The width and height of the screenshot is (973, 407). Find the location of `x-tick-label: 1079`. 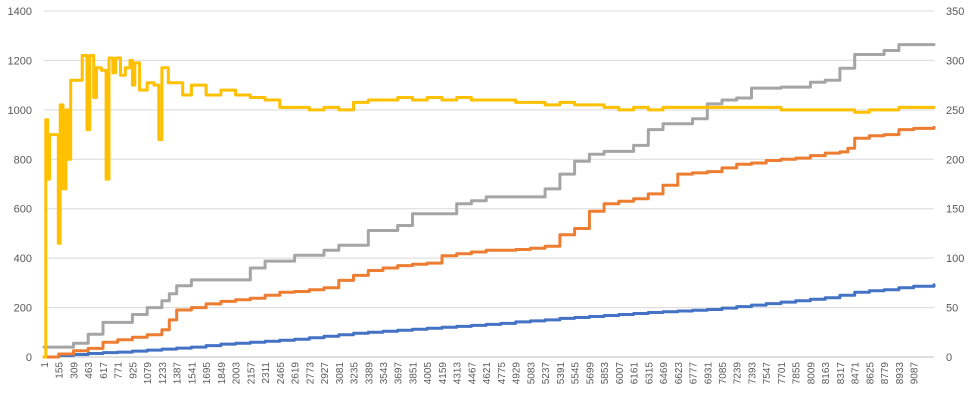

x-tick-label: 1079 is located at coordinates (148, 373).